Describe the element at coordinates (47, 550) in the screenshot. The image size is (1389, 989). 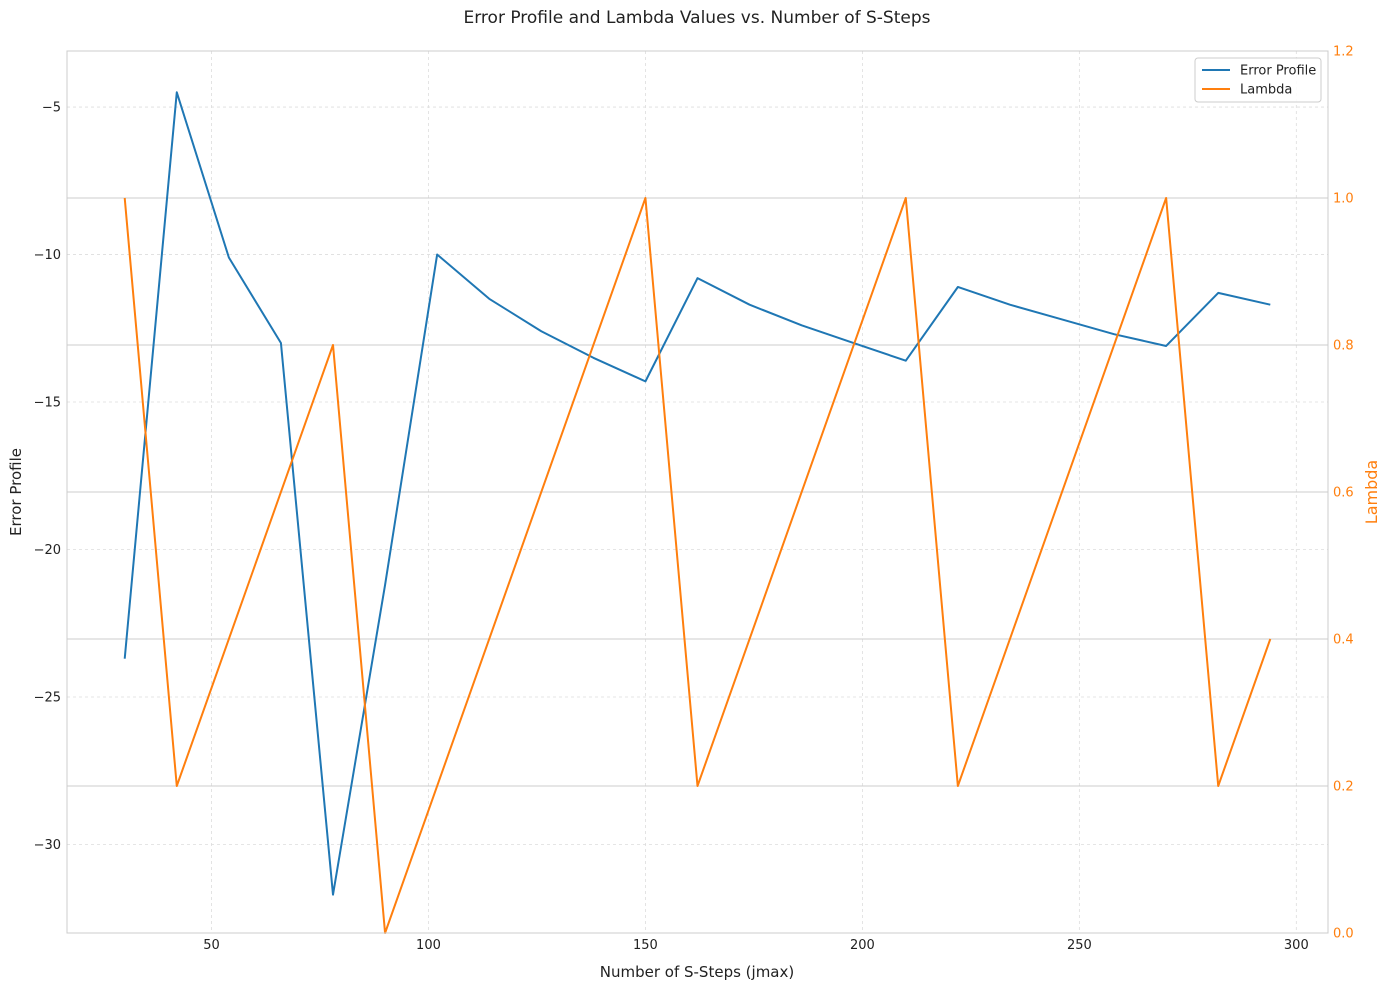
I see `y-left-tick-label: −20` at that location.